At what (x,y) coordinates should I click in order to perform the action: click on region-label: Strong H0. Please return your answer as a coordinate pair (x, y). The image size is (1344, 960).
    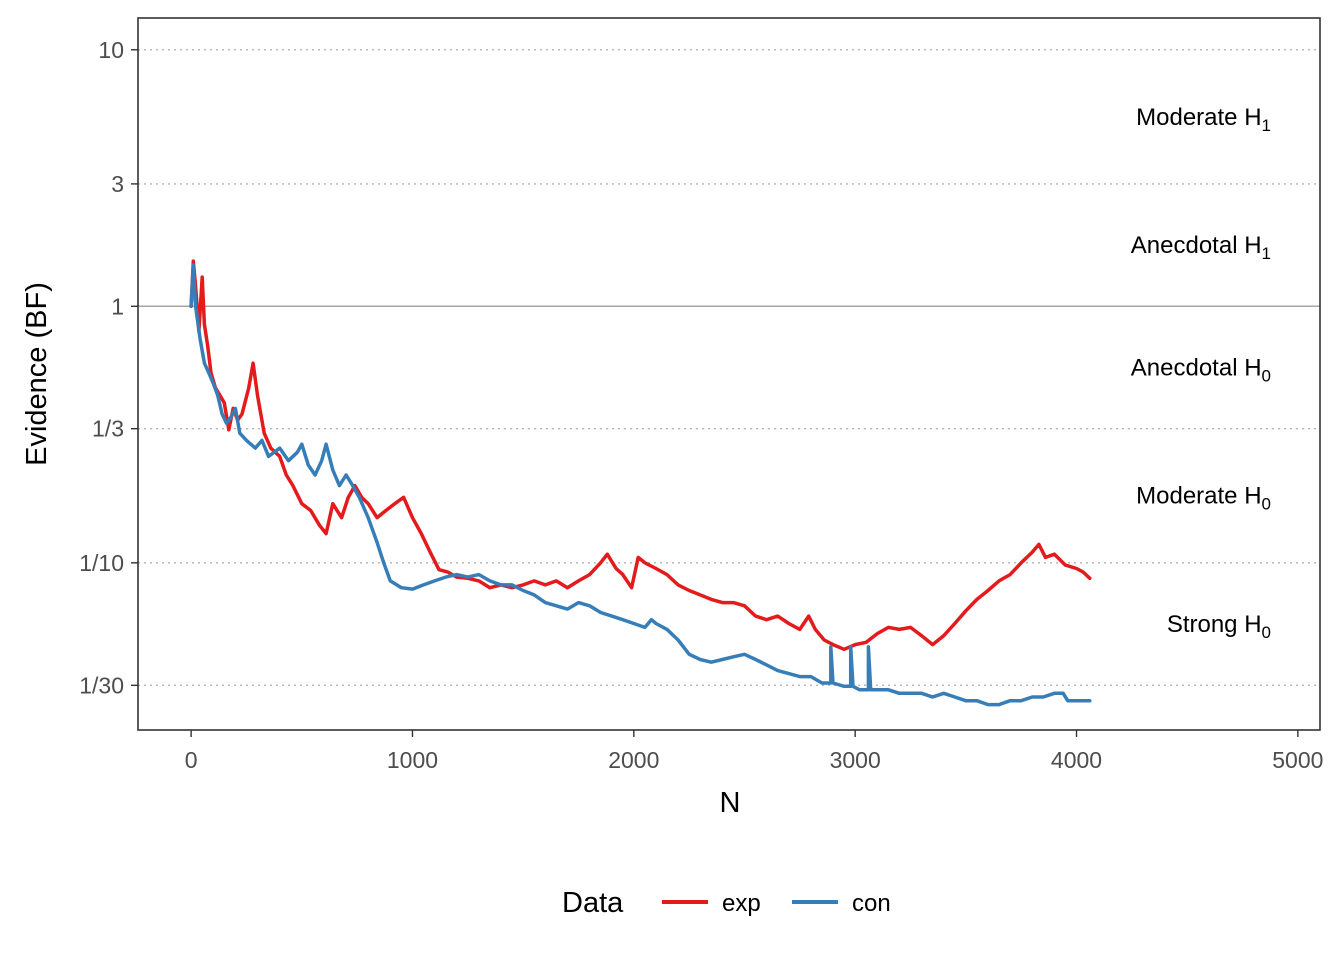
    Looking at the image, I should click on (1219, 626).